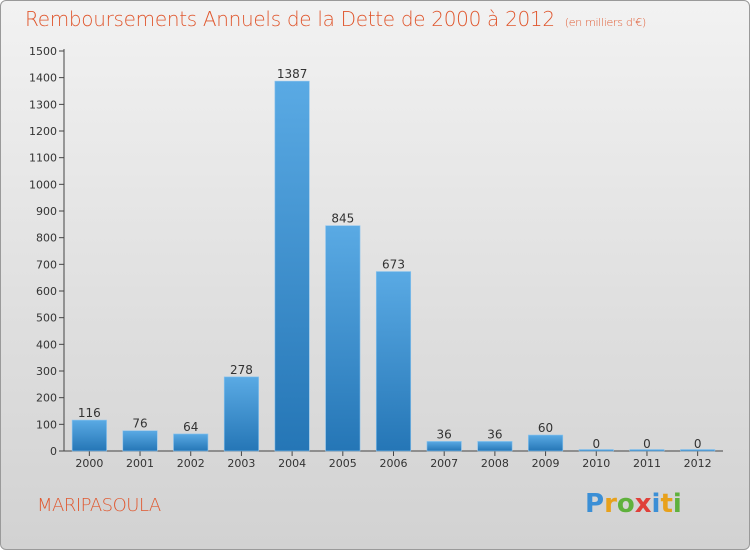 This screenshot has height=550, width=750. Describe the element at coordinates (46, 398) in the screenshot. I see `y-tick-label: 200` at that location.